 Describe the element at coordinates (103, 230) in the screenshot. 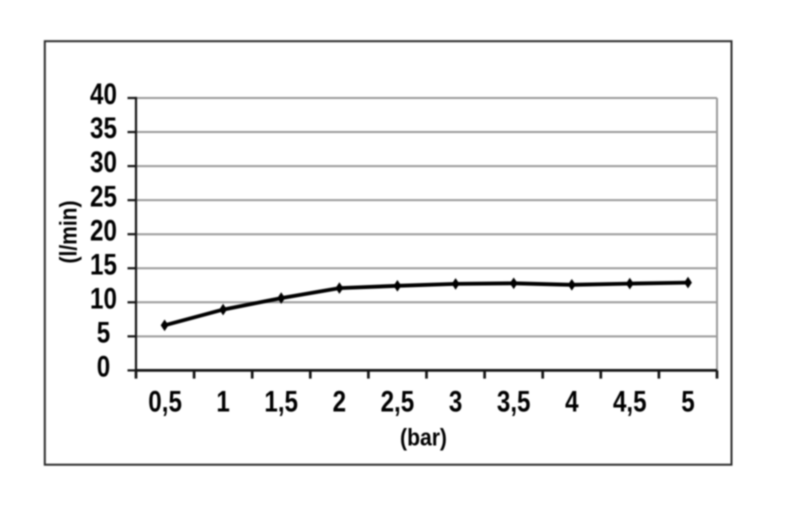

I see `svg-text: 20` at that location.